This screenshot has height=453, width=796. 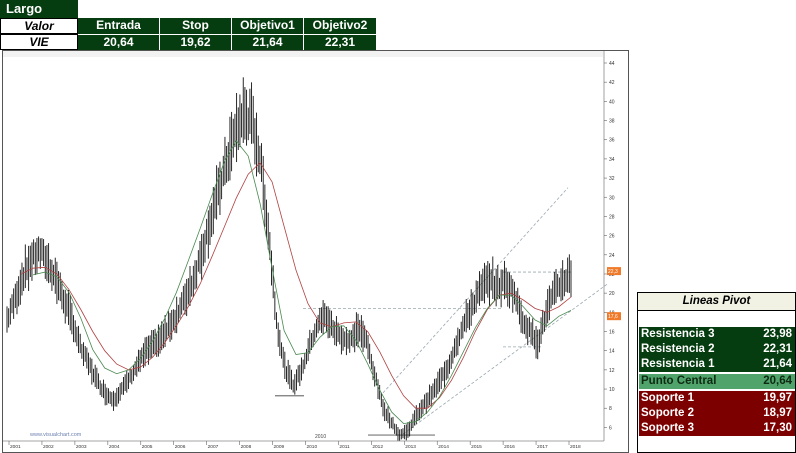 I want to click on price-tick-label: 42, so click(x=612, y=83).